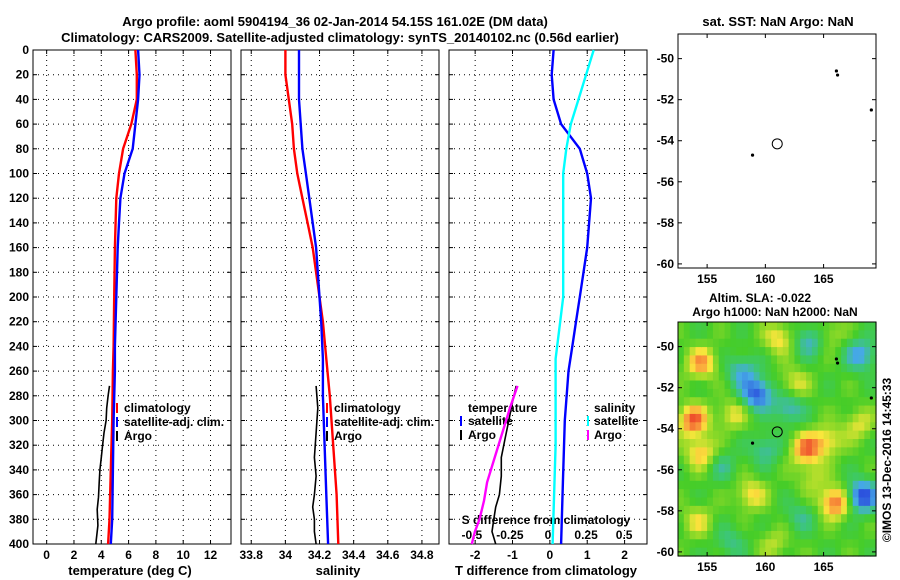 This screenshot has width=900, height=580. What do you see at coordinates (23, 149) in the screenshot?
I see `ytick-label: 80` at bounding box center [23, 149].